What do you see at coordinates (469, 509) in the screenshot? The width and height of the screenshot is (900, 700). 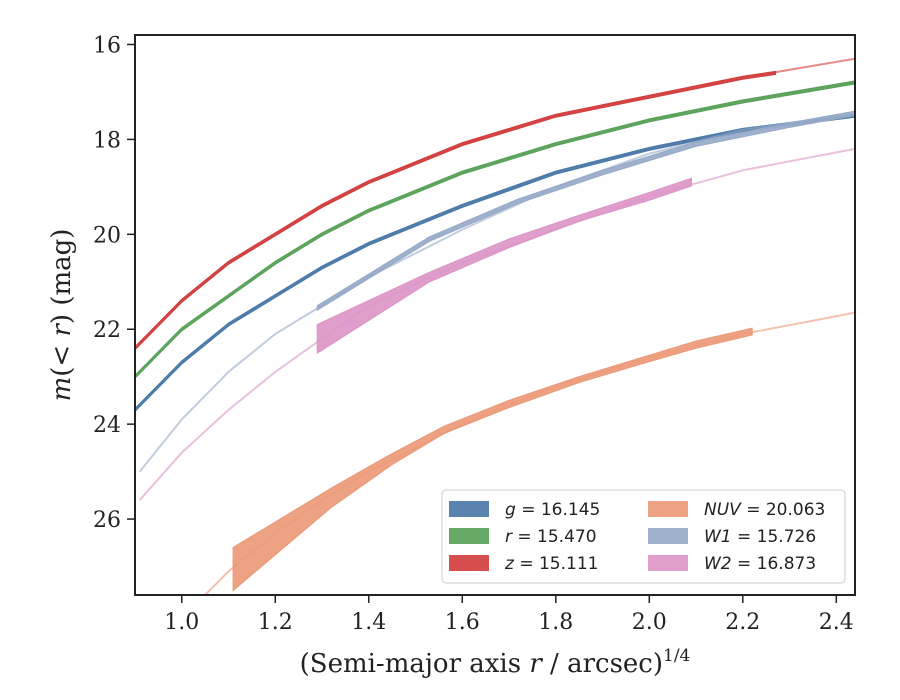 I see `legend-swatch-g` at bounding box center [469, 509].